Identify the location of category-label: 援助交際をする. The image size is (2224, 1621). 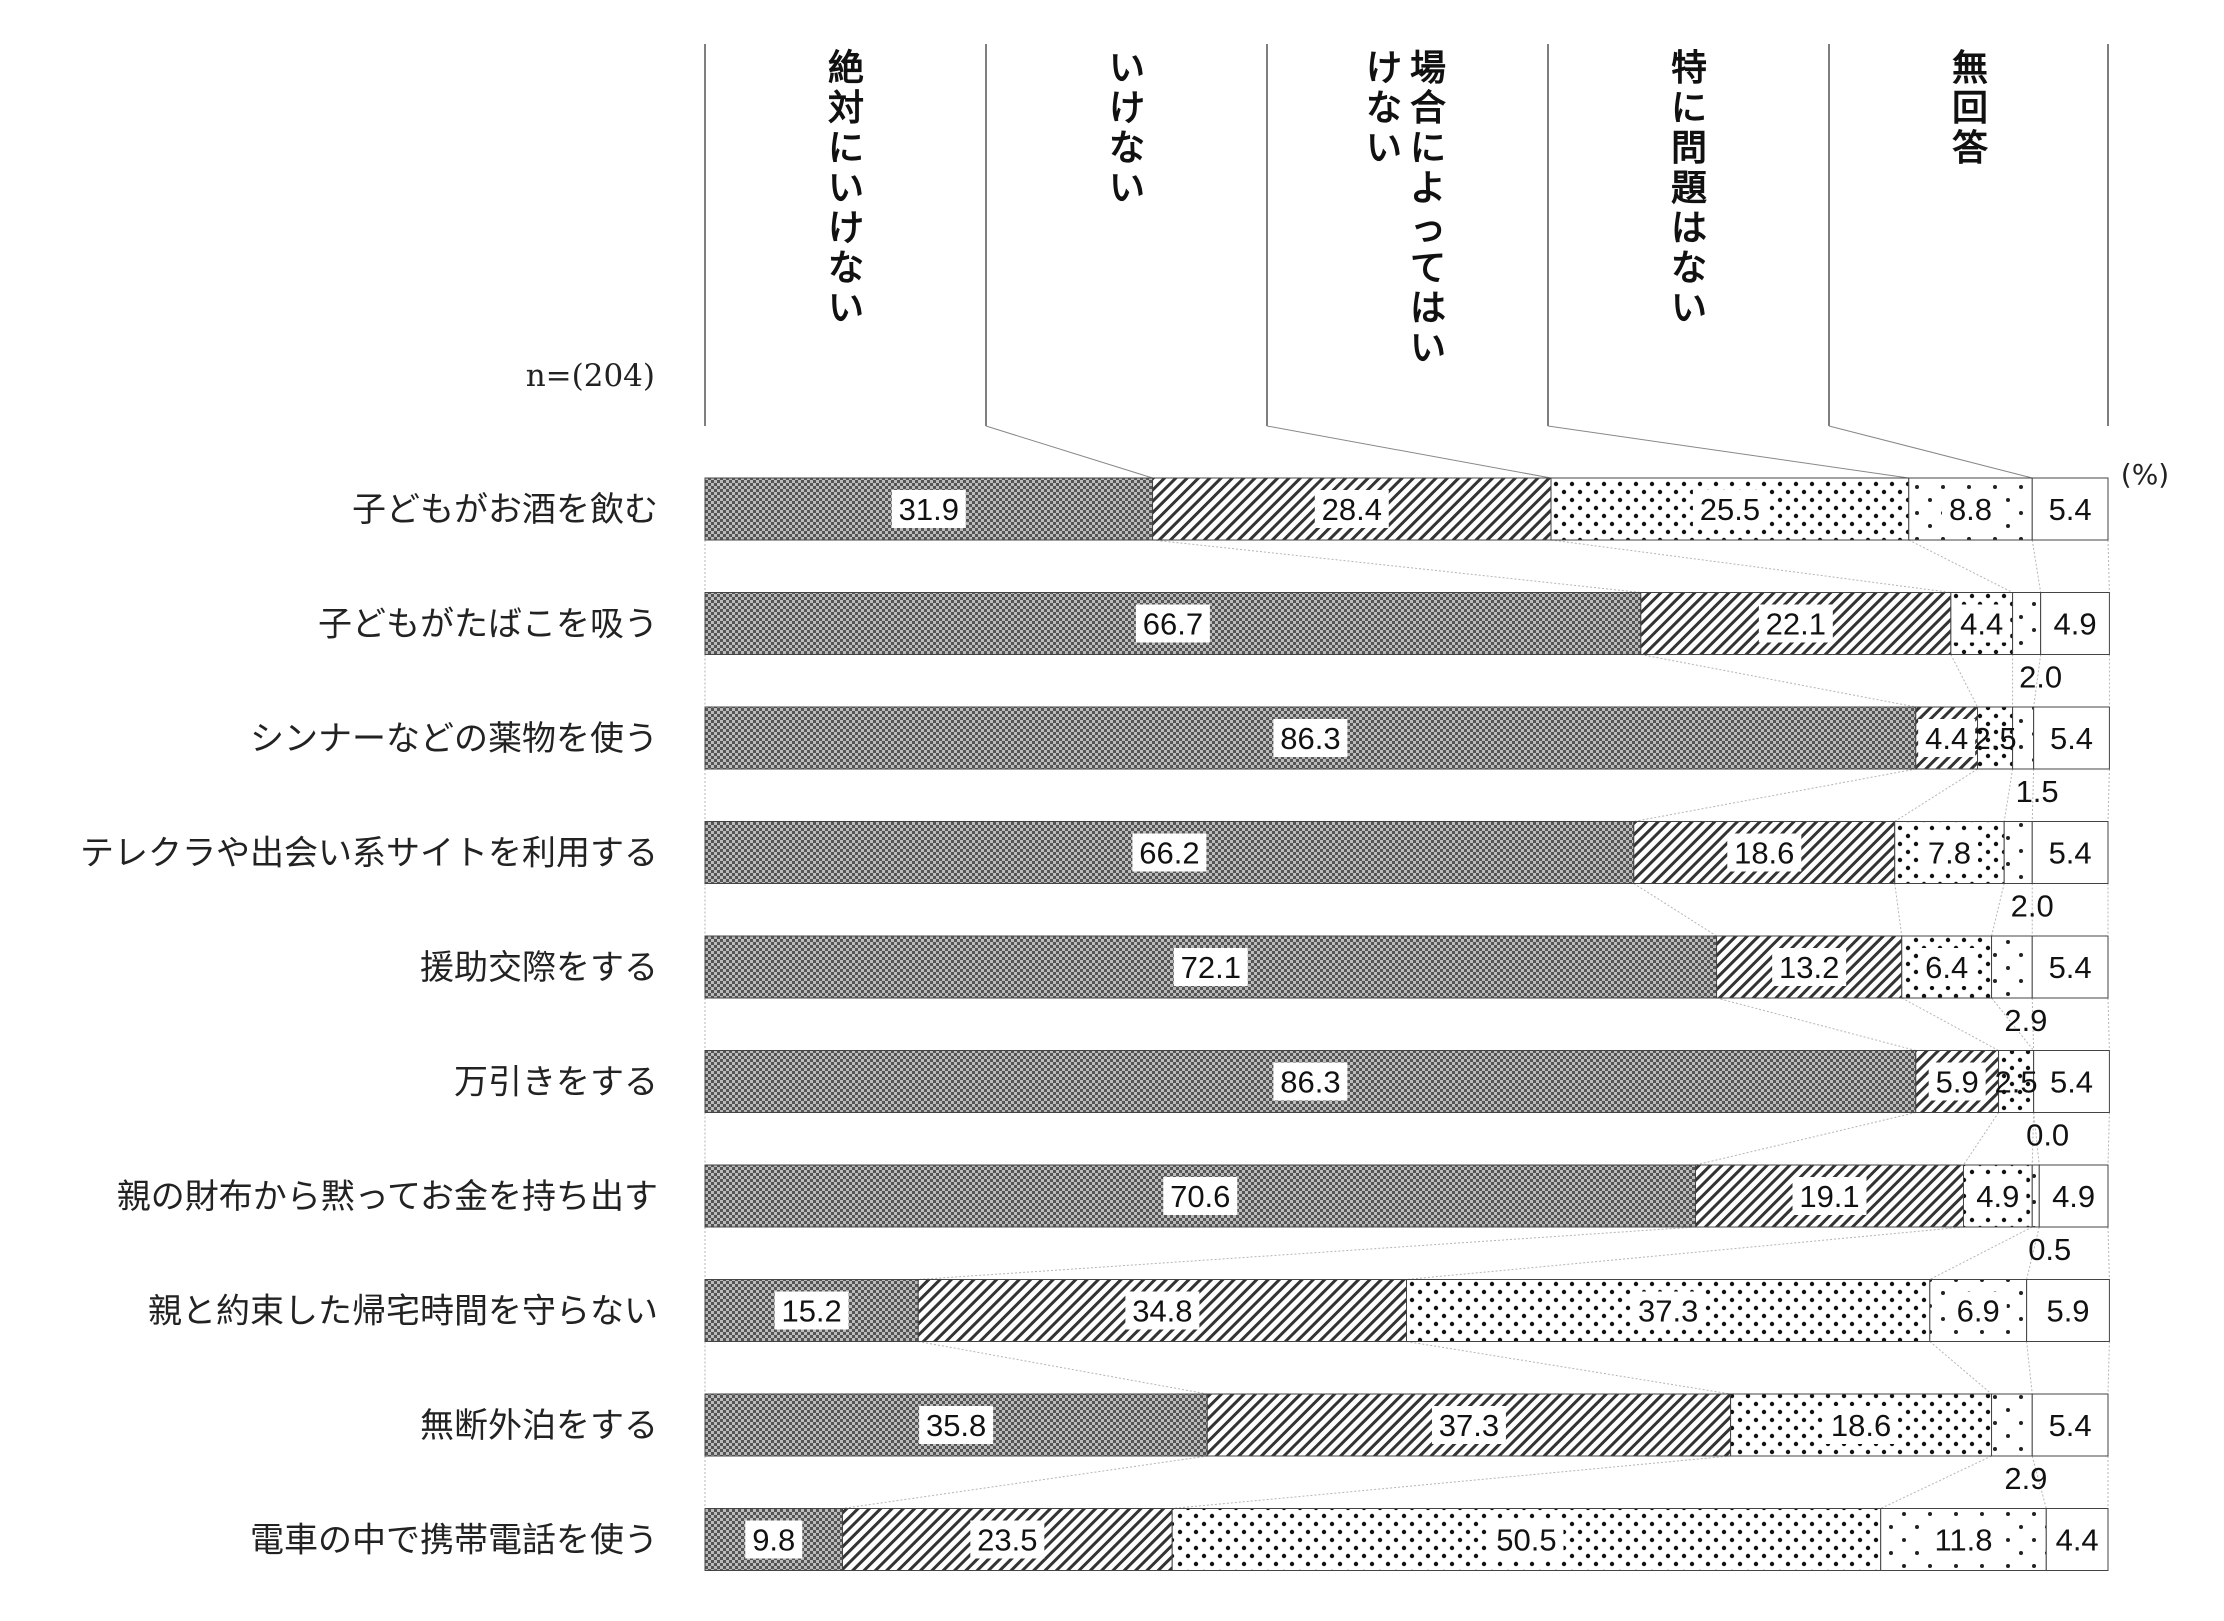
(539, 968).